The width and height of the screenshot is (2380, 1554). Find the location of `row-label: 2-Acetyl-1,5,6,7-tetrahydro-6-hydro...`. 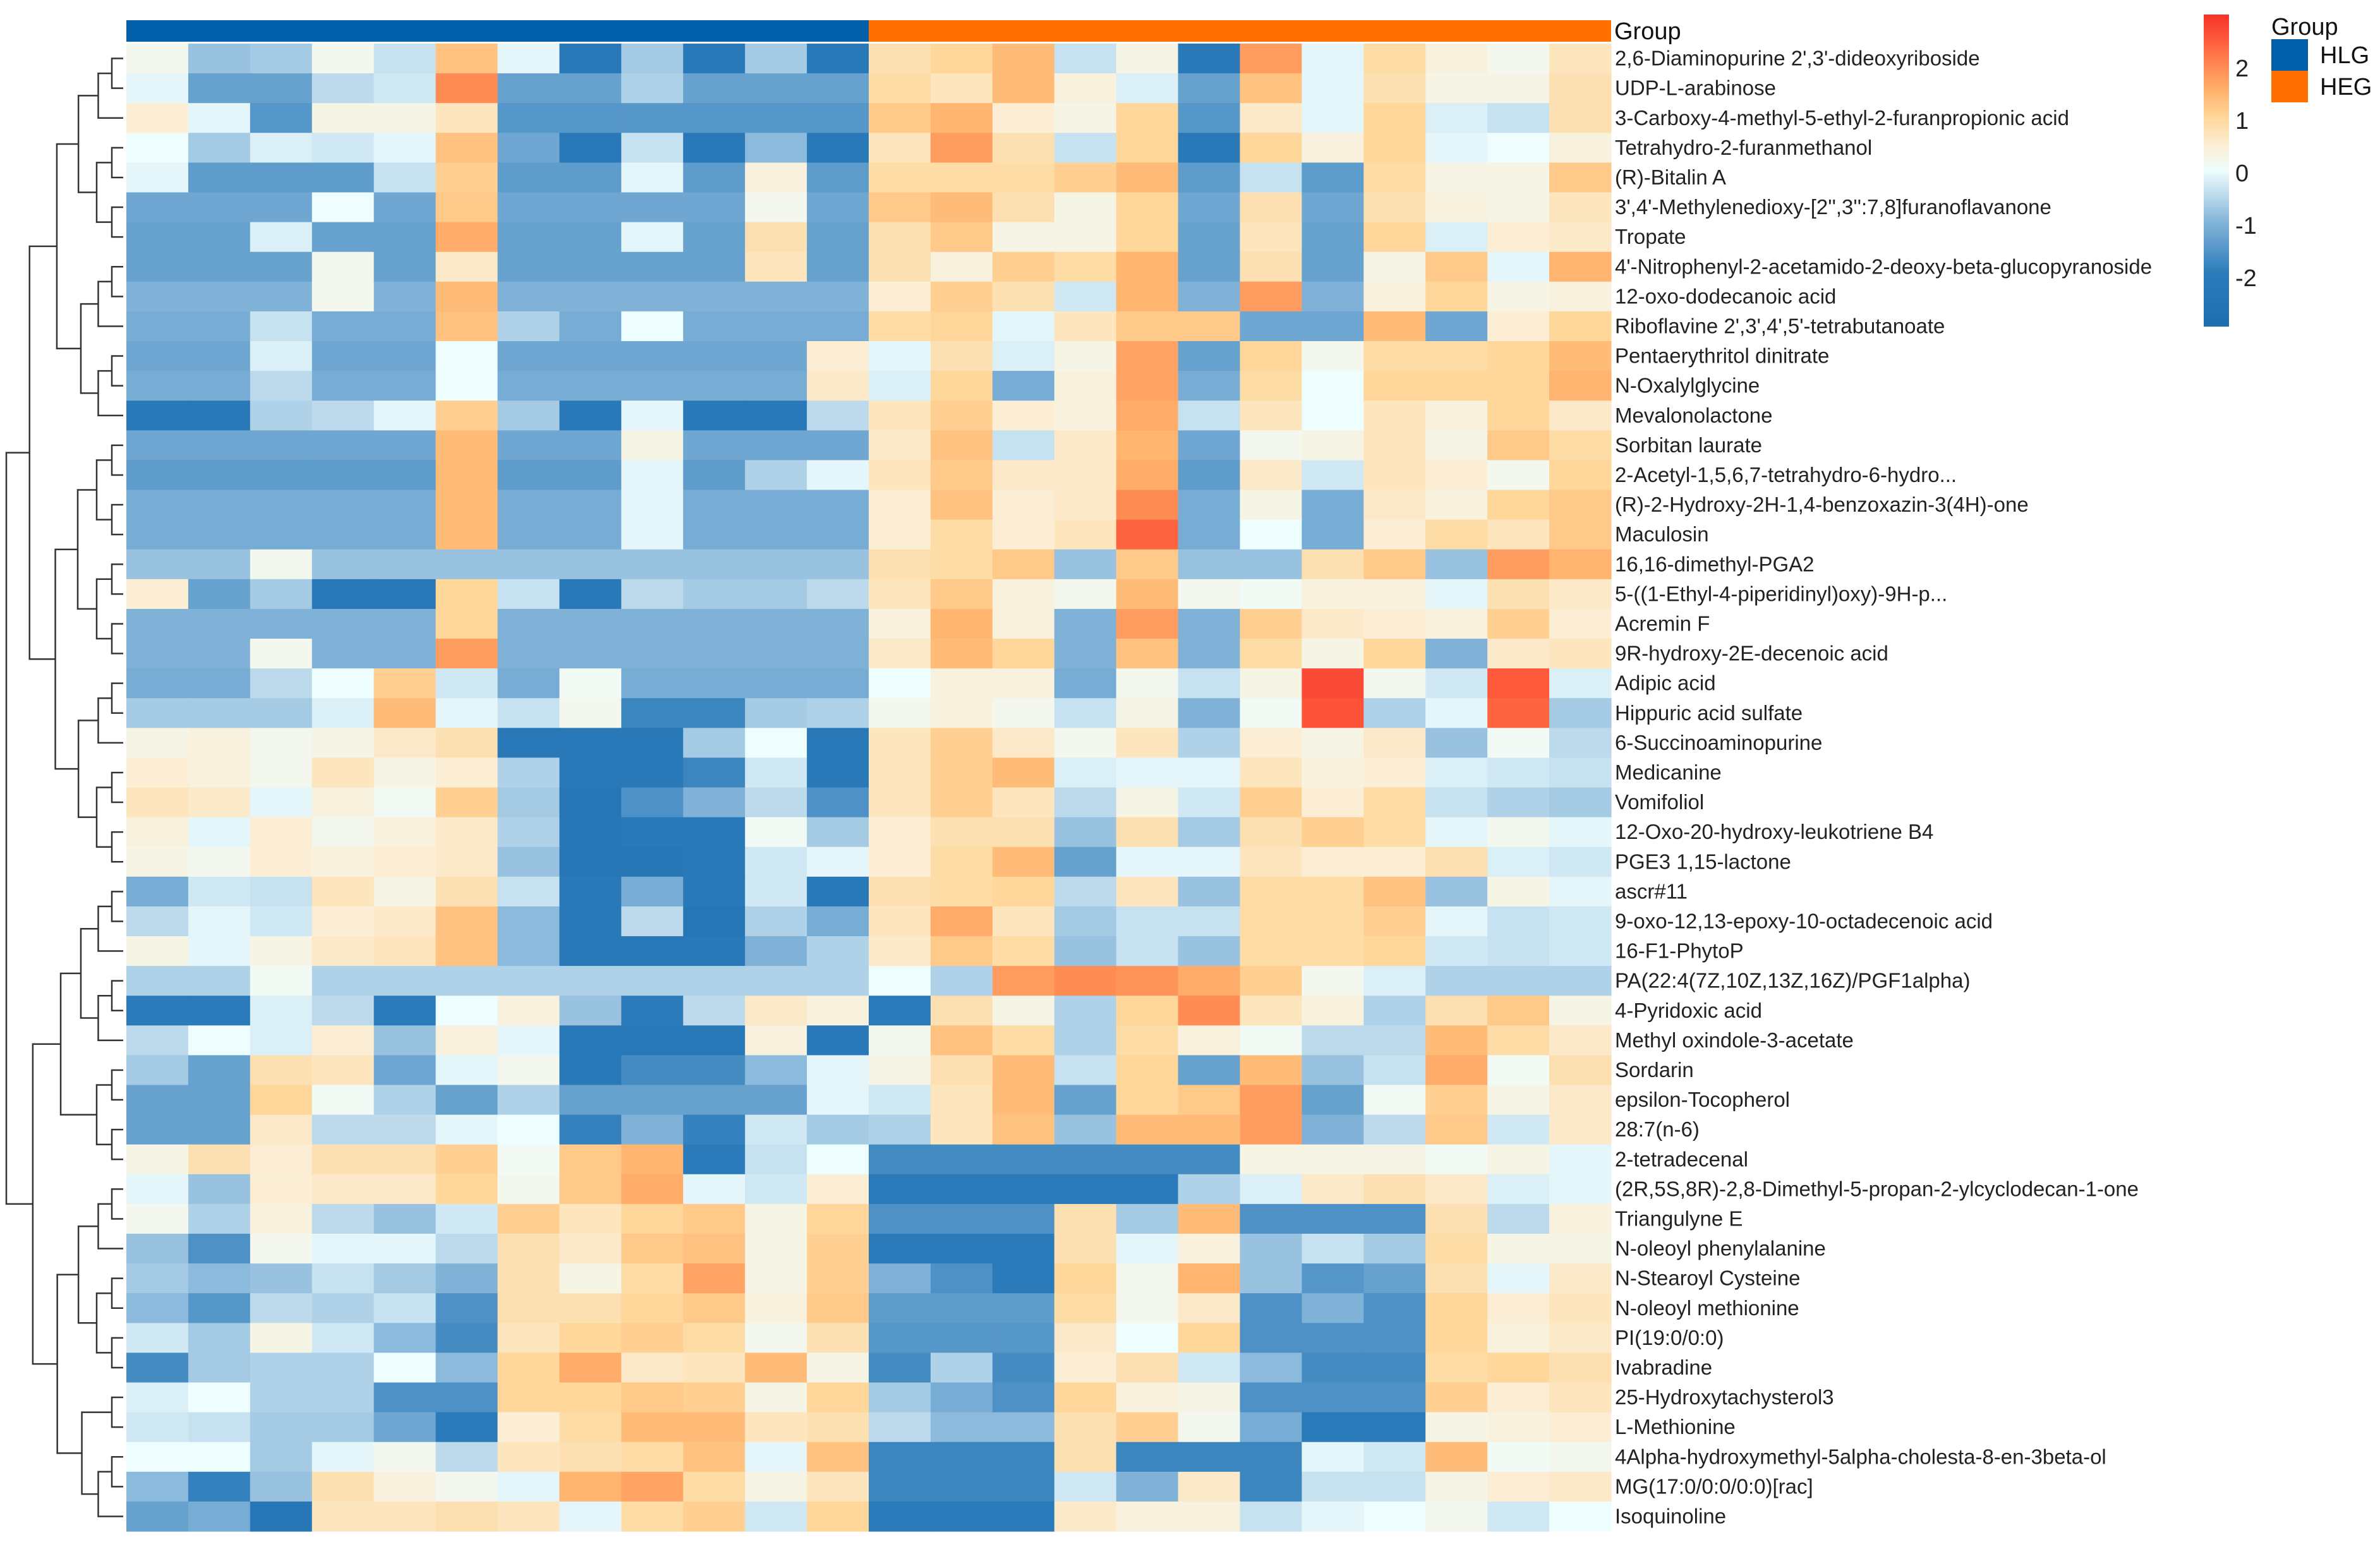

row-label: 2-Acetyl-1,5,6,7-tetrahydro-6-hydro... is located at coordinates (1786, 474).